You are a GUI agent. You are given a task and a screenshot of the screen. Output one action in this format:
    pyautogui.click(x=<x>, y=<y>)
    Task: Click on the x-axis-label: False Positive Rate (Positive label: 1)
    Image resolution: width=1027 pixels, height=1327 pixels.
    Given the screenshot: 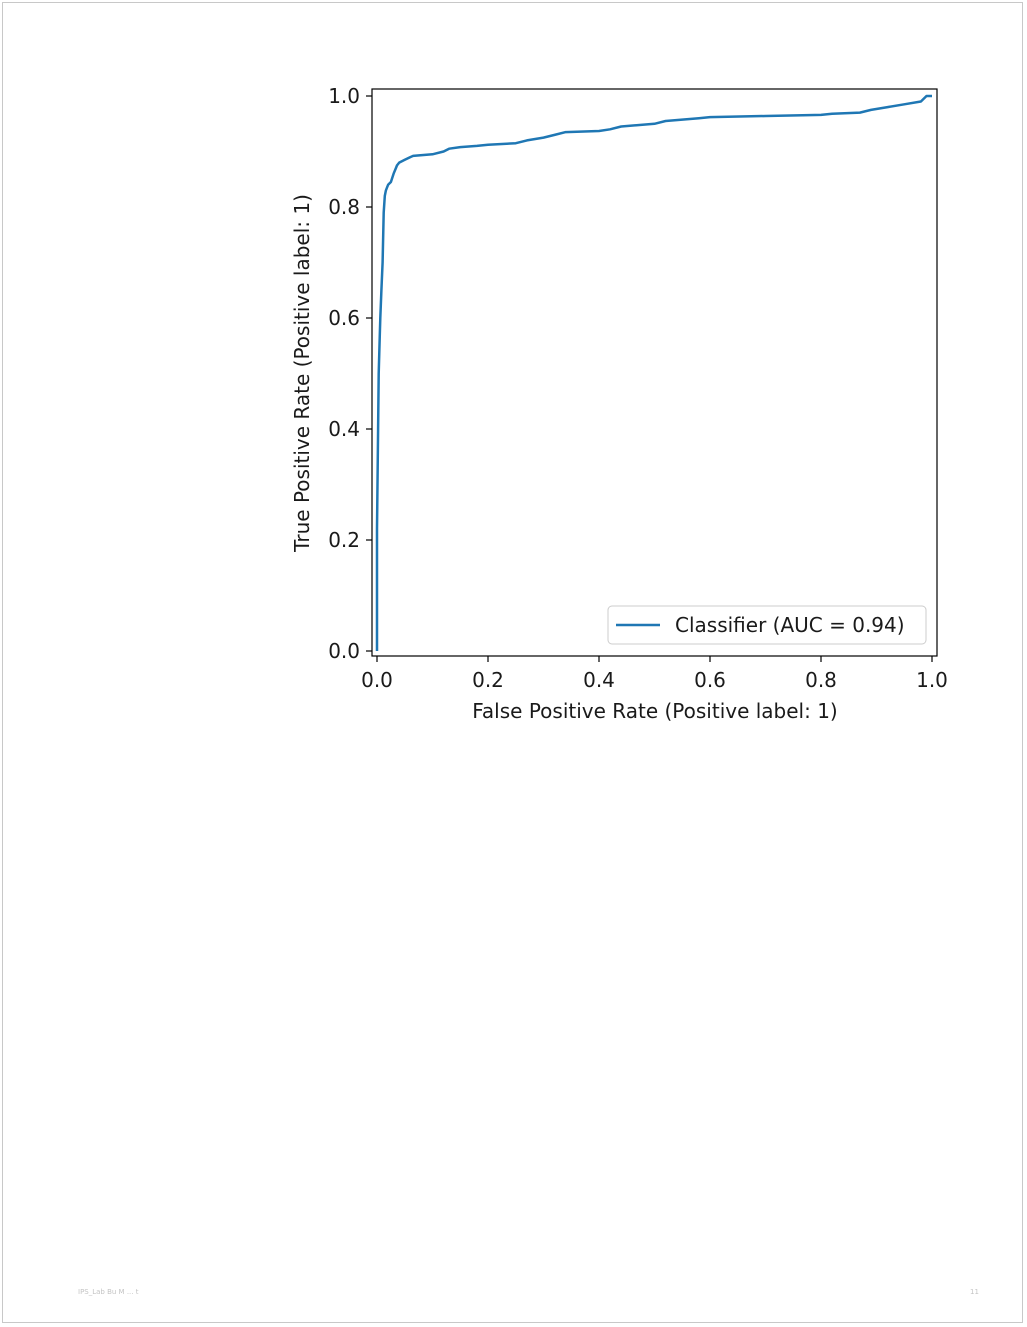 What is the action you would take?
    pyautogui.click(x=655, y=711)
    